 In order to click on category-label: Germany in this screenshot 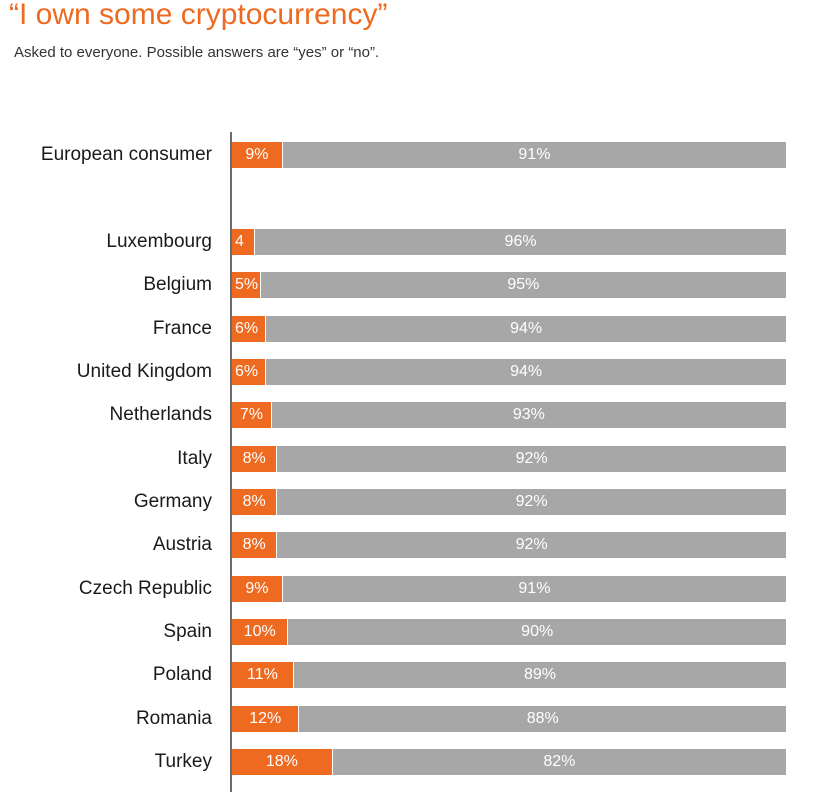, I will do `click(172, 501)`.